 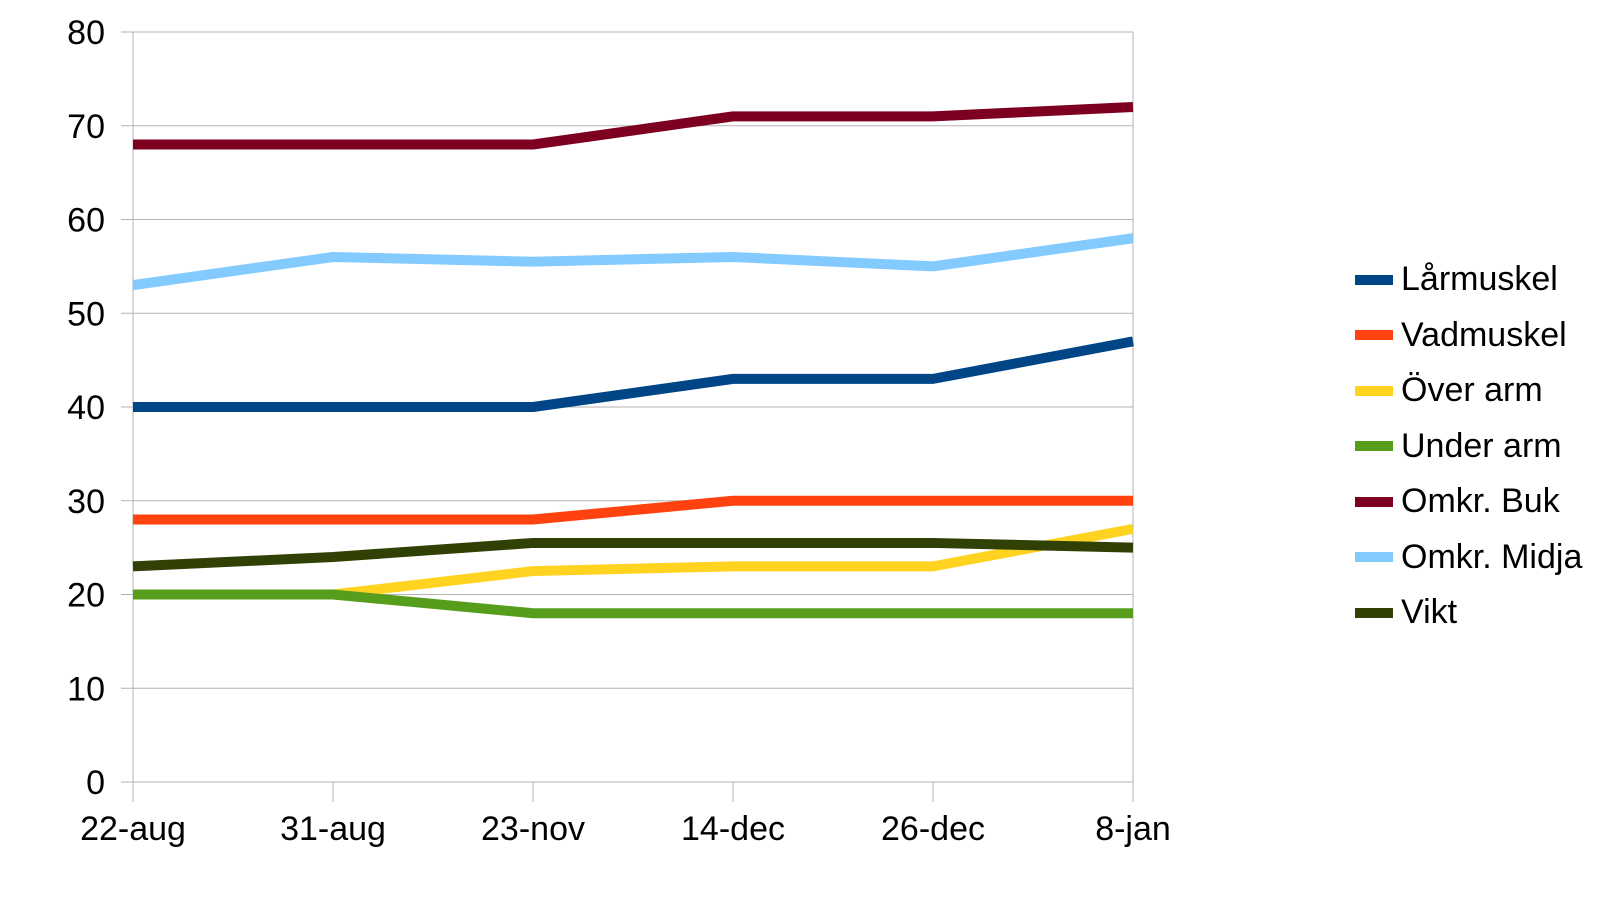 What do you see at coordinates (86, 596) in the screenshot?
I see `y-tick-label: 20` at bounding box center [86, 596].